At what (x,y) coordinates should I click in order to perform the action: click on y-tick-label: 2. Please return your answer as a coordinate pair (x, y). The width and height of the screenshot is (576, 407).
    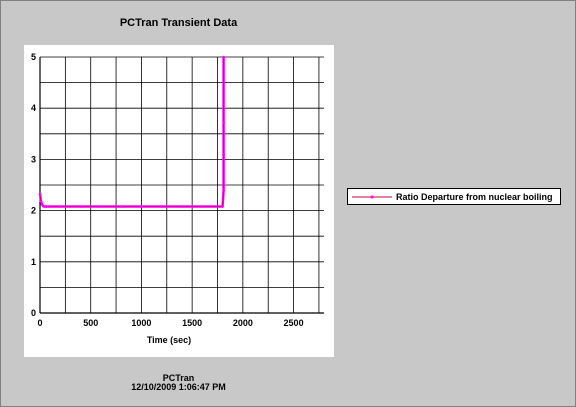
    Looking at the image, I should click on (33, 211).